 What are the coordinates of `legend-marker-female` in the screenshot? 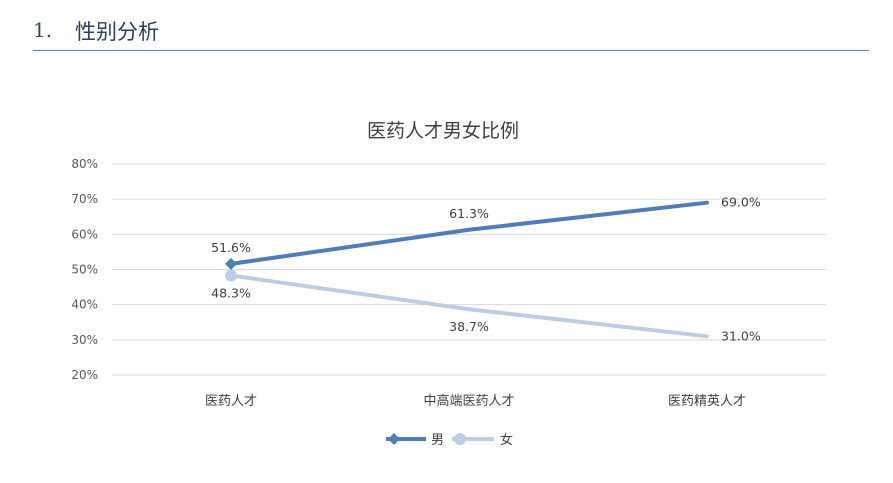 It's located at (460, 439).